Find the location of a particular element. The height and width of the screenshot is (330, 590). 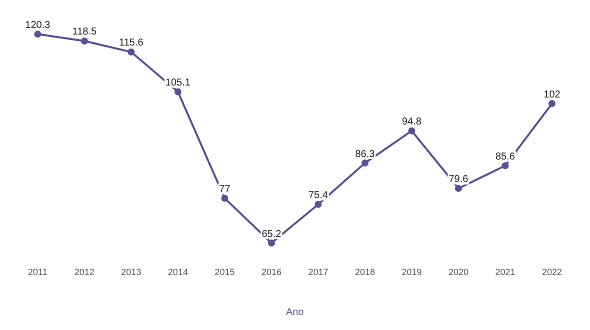

x-tick-label: 2017 is located at coordinates (318, 272).